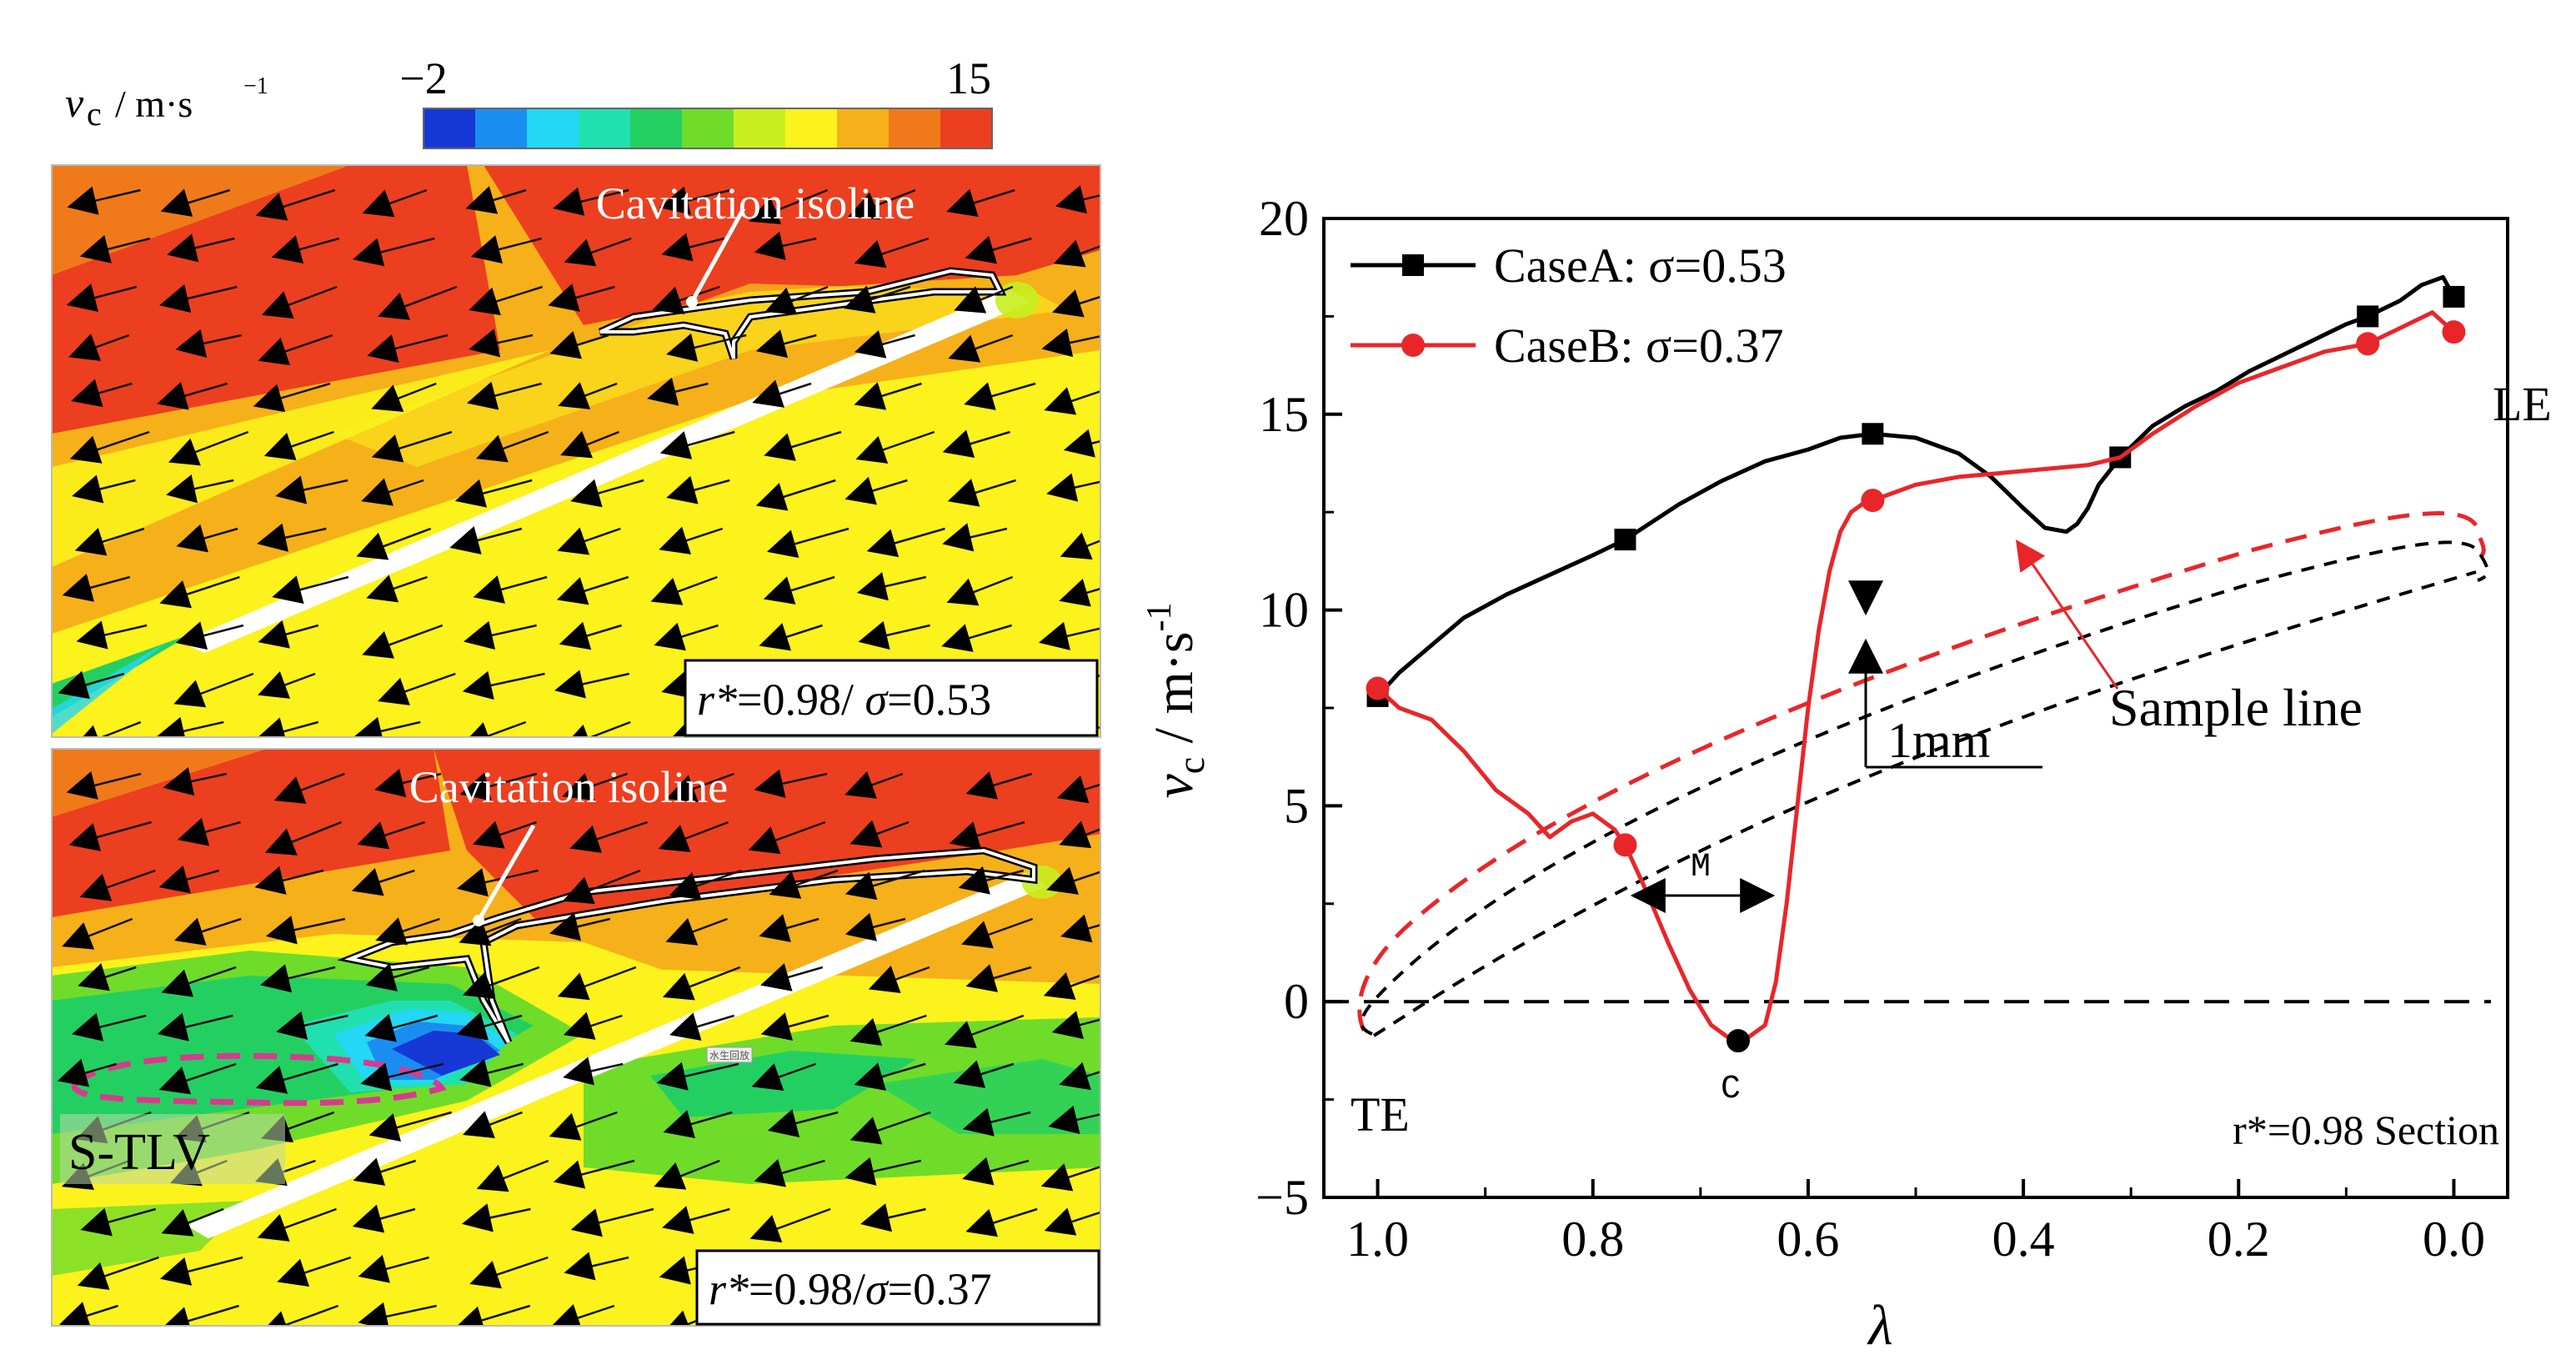 This screenshot has width=2576, height=1365. What do you see at coordinates (877, 1289) in the screenshot?
I see `panel-bottom-sigma: σ` at bounding box center [877, 1289].